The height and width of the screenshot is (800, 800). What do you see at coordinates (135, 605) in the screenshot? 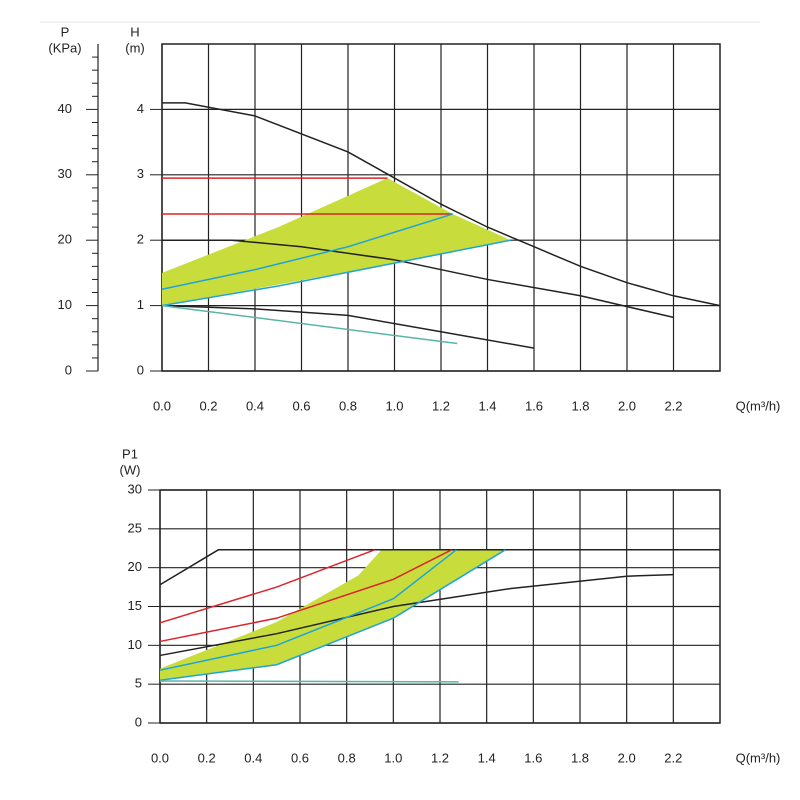
I see `y-tick-label: 15` at bounding box center [135, 605].